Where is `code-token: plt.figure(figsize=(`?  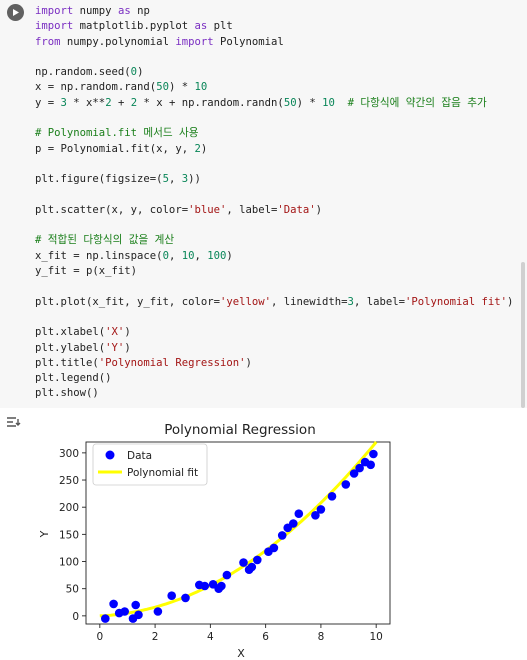 code-token: plt.figure(figsize=( is located at coordinates (99, 179).